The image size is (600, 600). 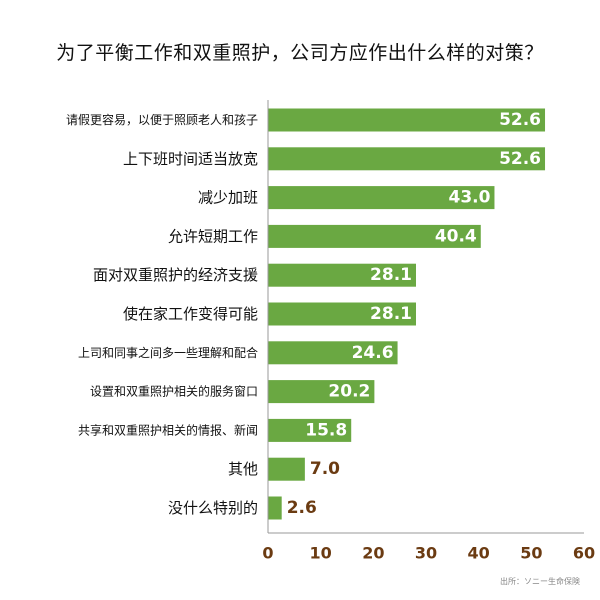 I want to click on x-tick-label: 10, so click(x=321, y=553).